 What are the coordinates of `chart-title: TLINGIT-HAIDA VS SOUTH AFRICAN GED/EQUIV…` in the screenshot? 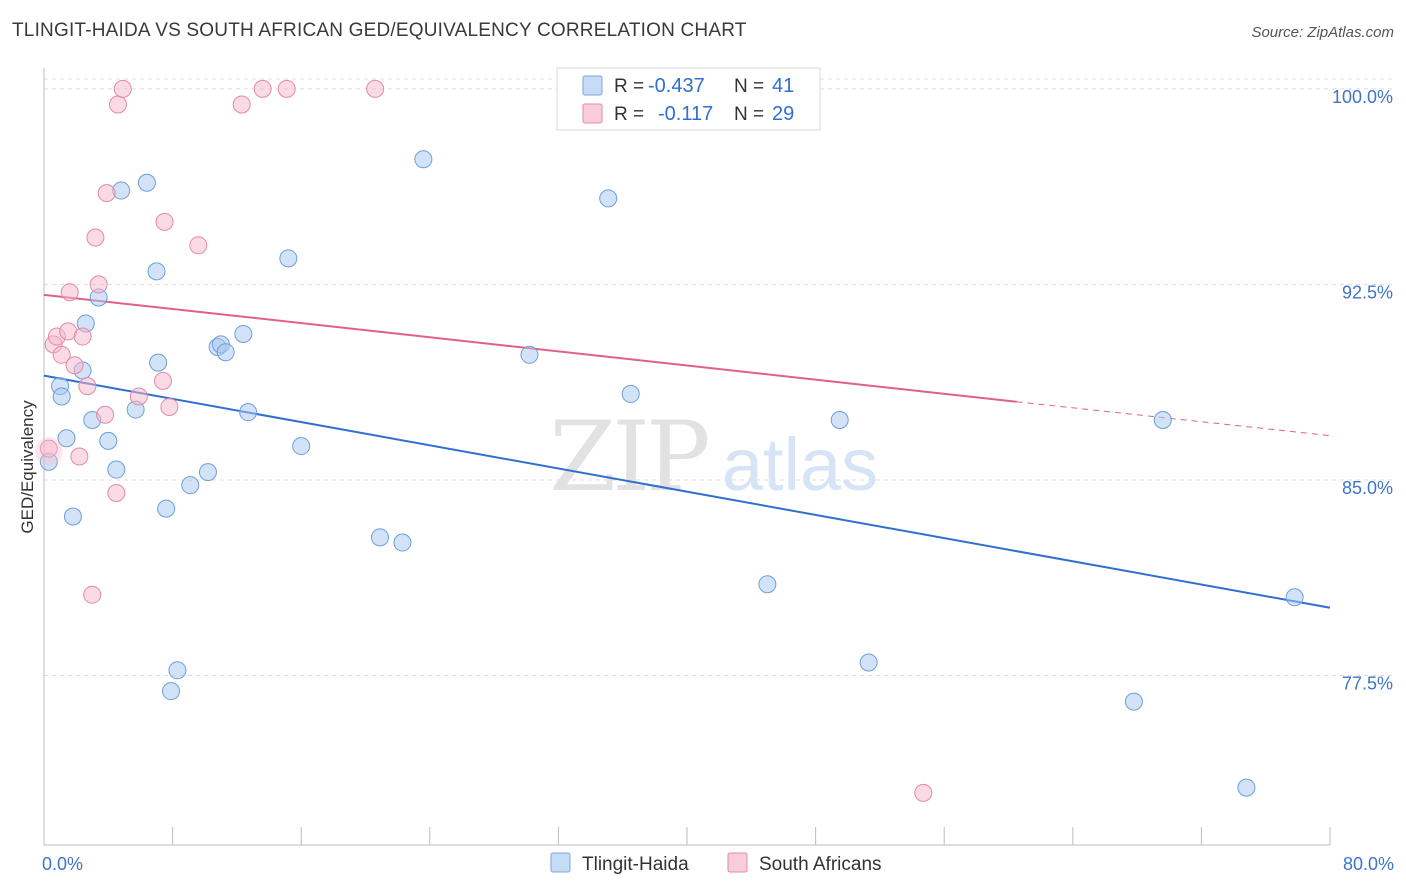 It's located at (379, 30).